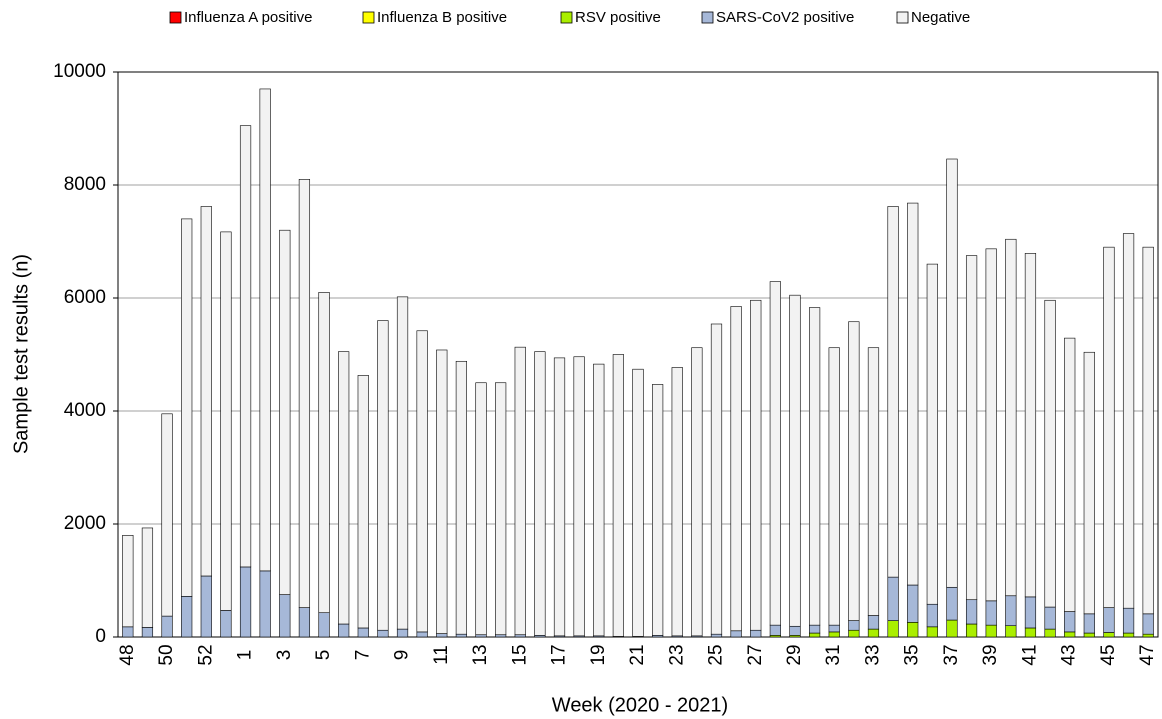  Describe the element at coordinates (323, 655) in the screenshot. I see `x-tick-label: 5` at that location.